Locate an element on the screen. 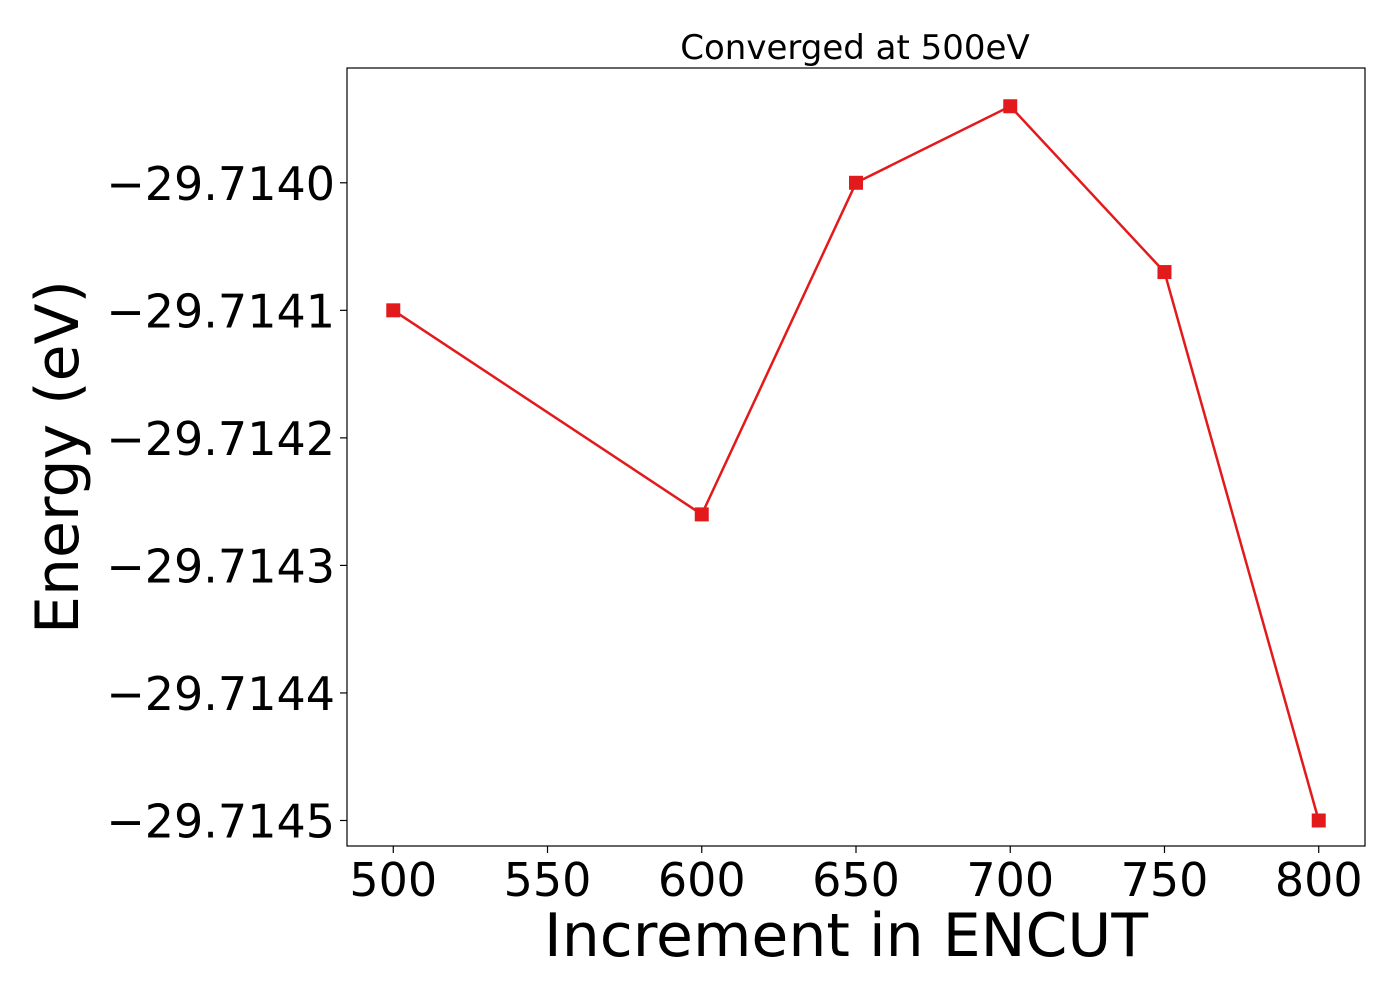 This screenshot has height=1004, width=1400. y-tick-label: −29.7141 is located at coordinates (220, 311).